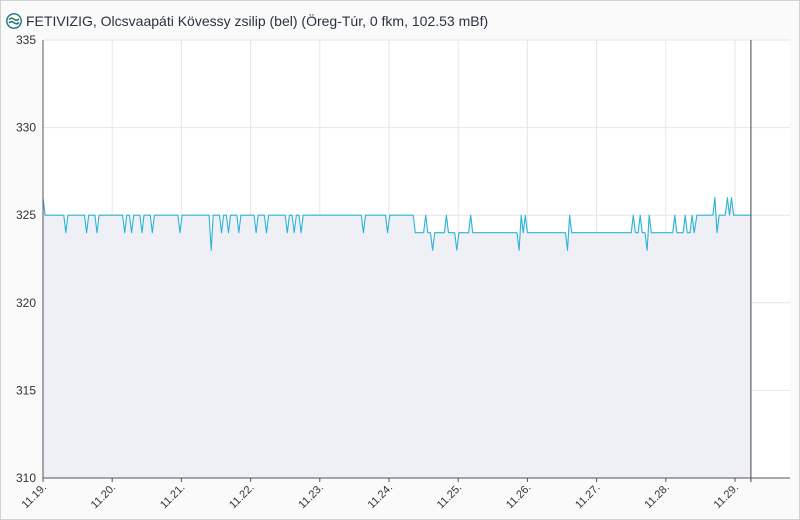 The width and height of the screenshot is (800, 520). What do you see at coordinates (242, 497) in the screenshot?
I see `x-tick-label: 11.22.` at bounding box center [242, 497].